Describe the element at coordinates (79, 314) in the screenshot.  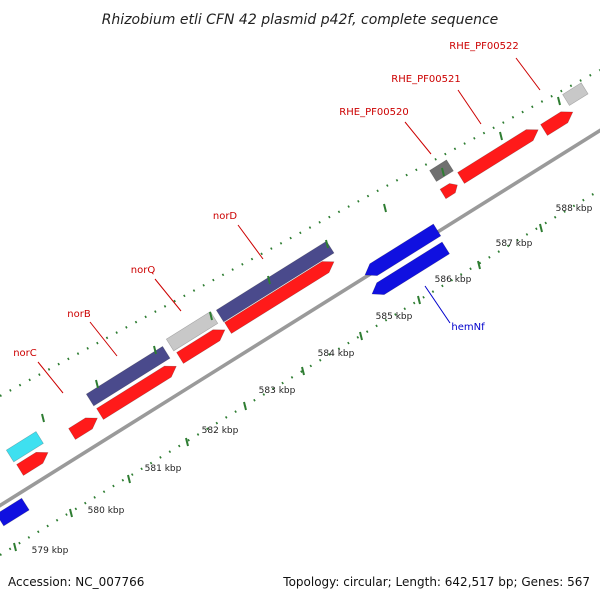
I see `label-norB: norB` at that location.